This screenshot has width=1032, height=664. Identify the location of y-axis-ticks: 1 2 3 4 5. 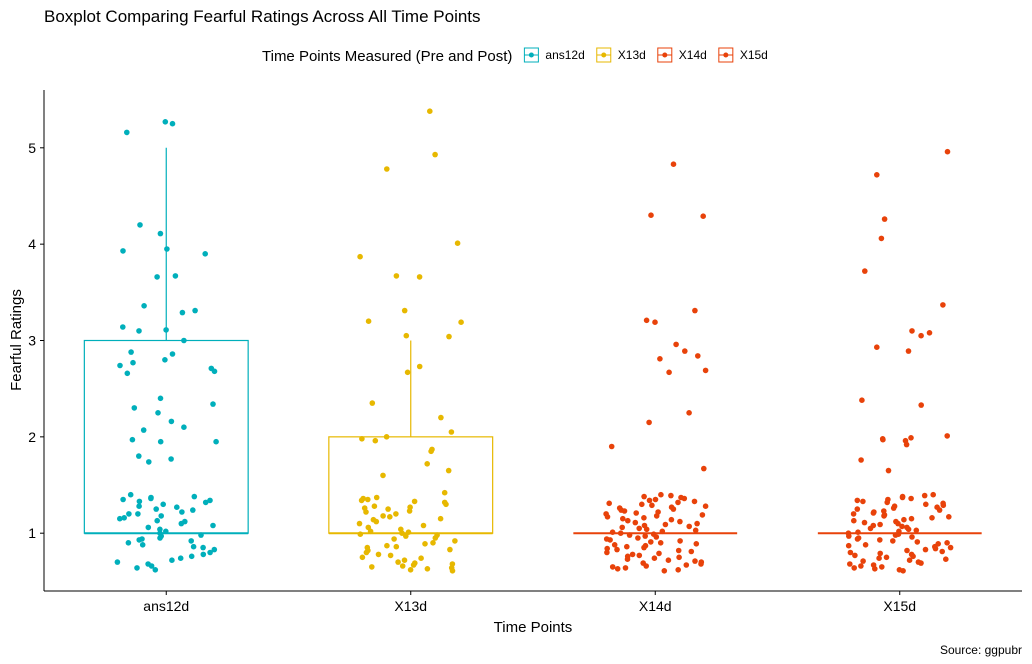
(36, 340).